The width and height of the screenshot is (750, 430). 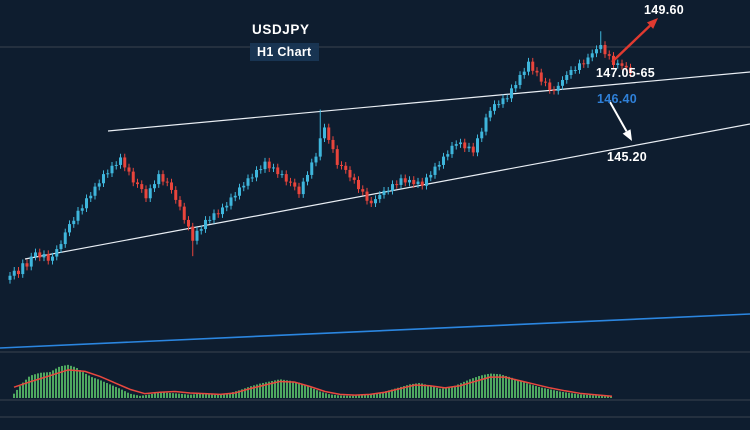 What do you see at coordinates (281, 29) in the screenshot?
I see `symbol-title: USDJPY` at bounding box center [281, 29].